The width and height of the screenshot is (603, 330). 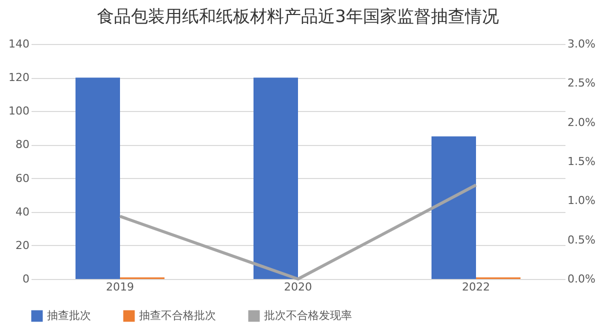 I want to click on y-tick-label: 60, so click(x=23, y=178).